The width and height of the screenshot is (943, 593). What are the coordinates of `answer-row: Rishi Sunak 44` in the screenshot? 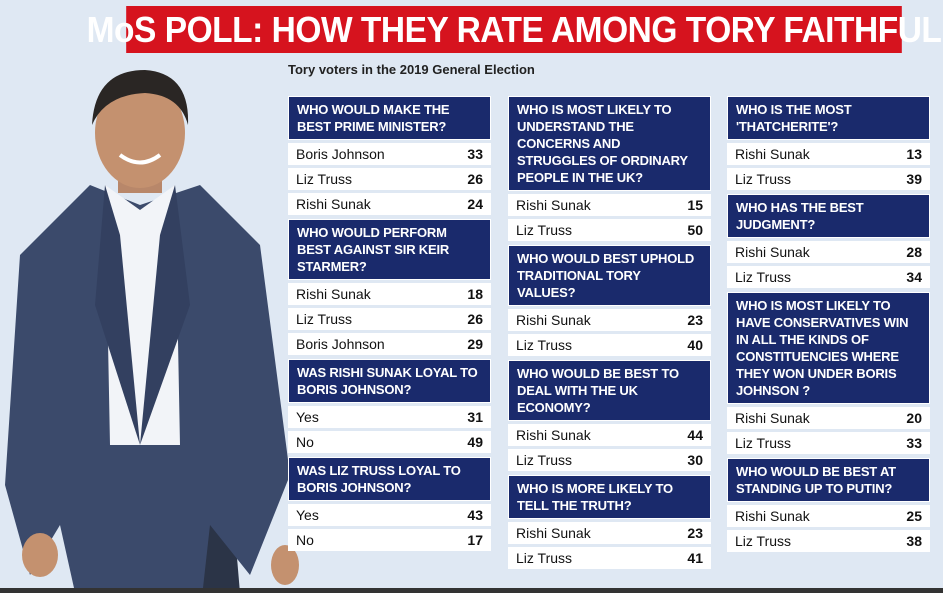 It's located at (609, 435).